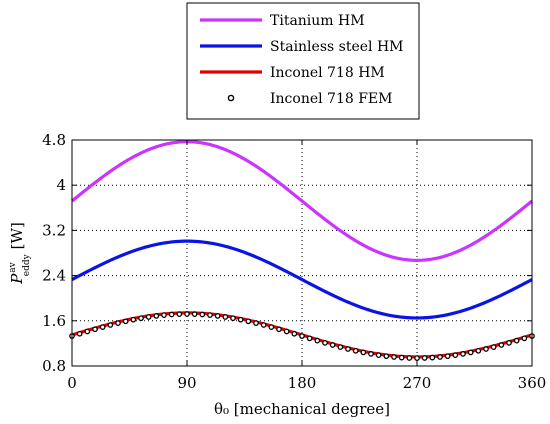 This screenshot has width=550, height=424. I want to click on x-tick-label: 360, so click(532, 383).